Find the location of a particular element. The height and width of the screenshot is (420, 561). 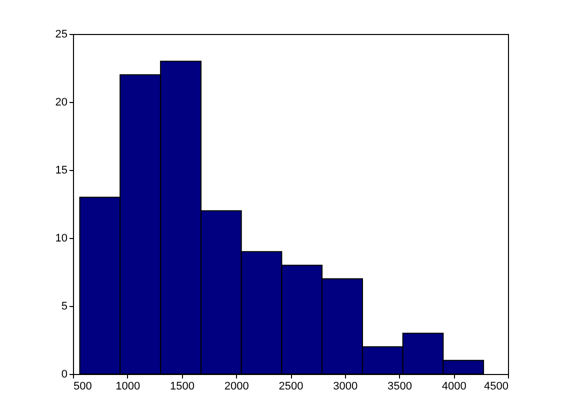

y-tick-label: 5 is located at coordinates (64, 306).